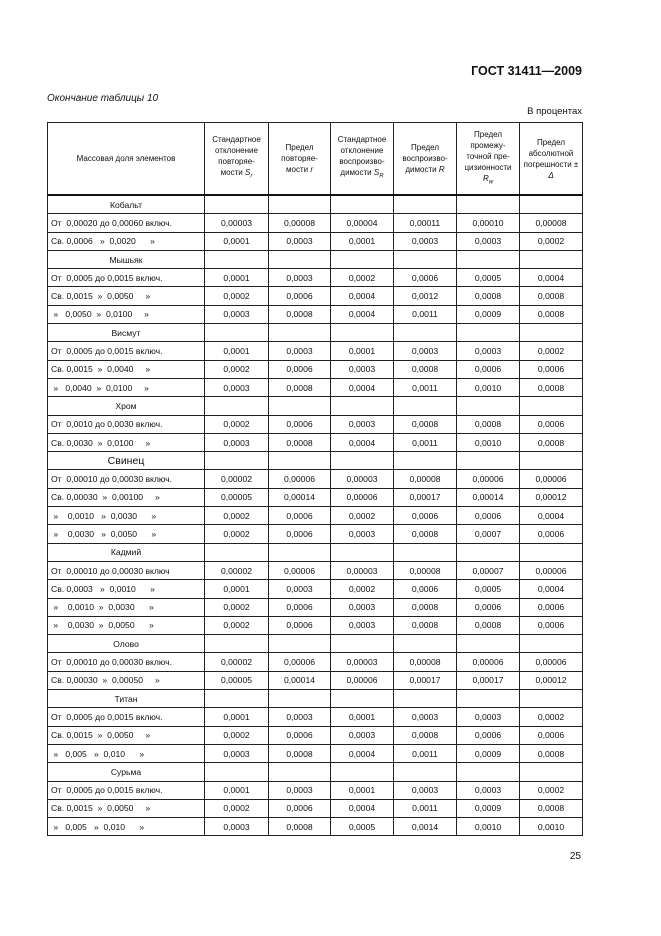  I want to click on standard-number: ГОСТ 31411—2009, so click(526, 71).